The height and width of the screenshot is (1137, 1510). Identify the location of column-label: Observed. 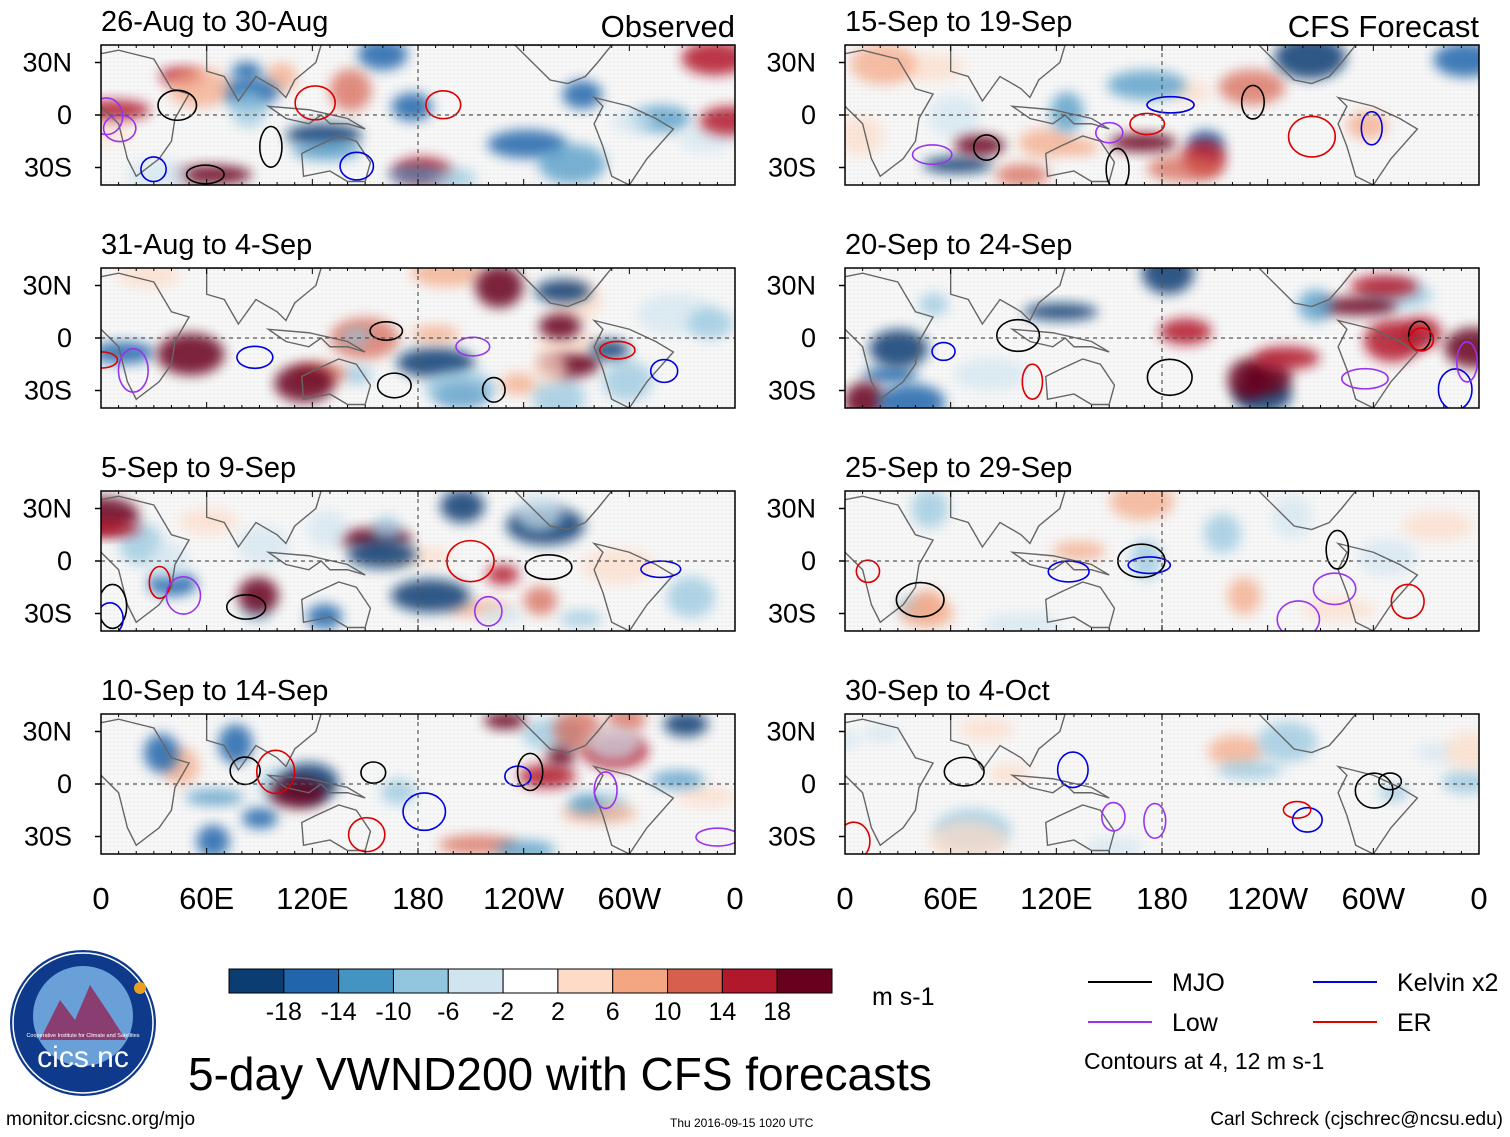
(668, 26).